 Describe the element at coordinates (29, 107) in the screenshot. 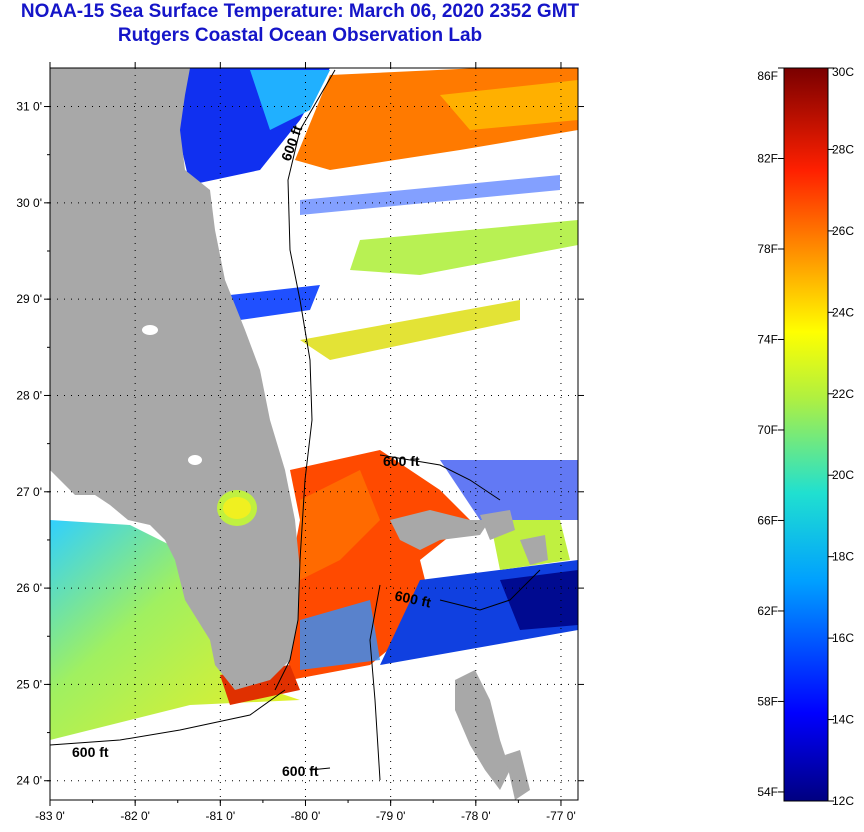

I see `lat-tick-label: 31 0'` at that location.